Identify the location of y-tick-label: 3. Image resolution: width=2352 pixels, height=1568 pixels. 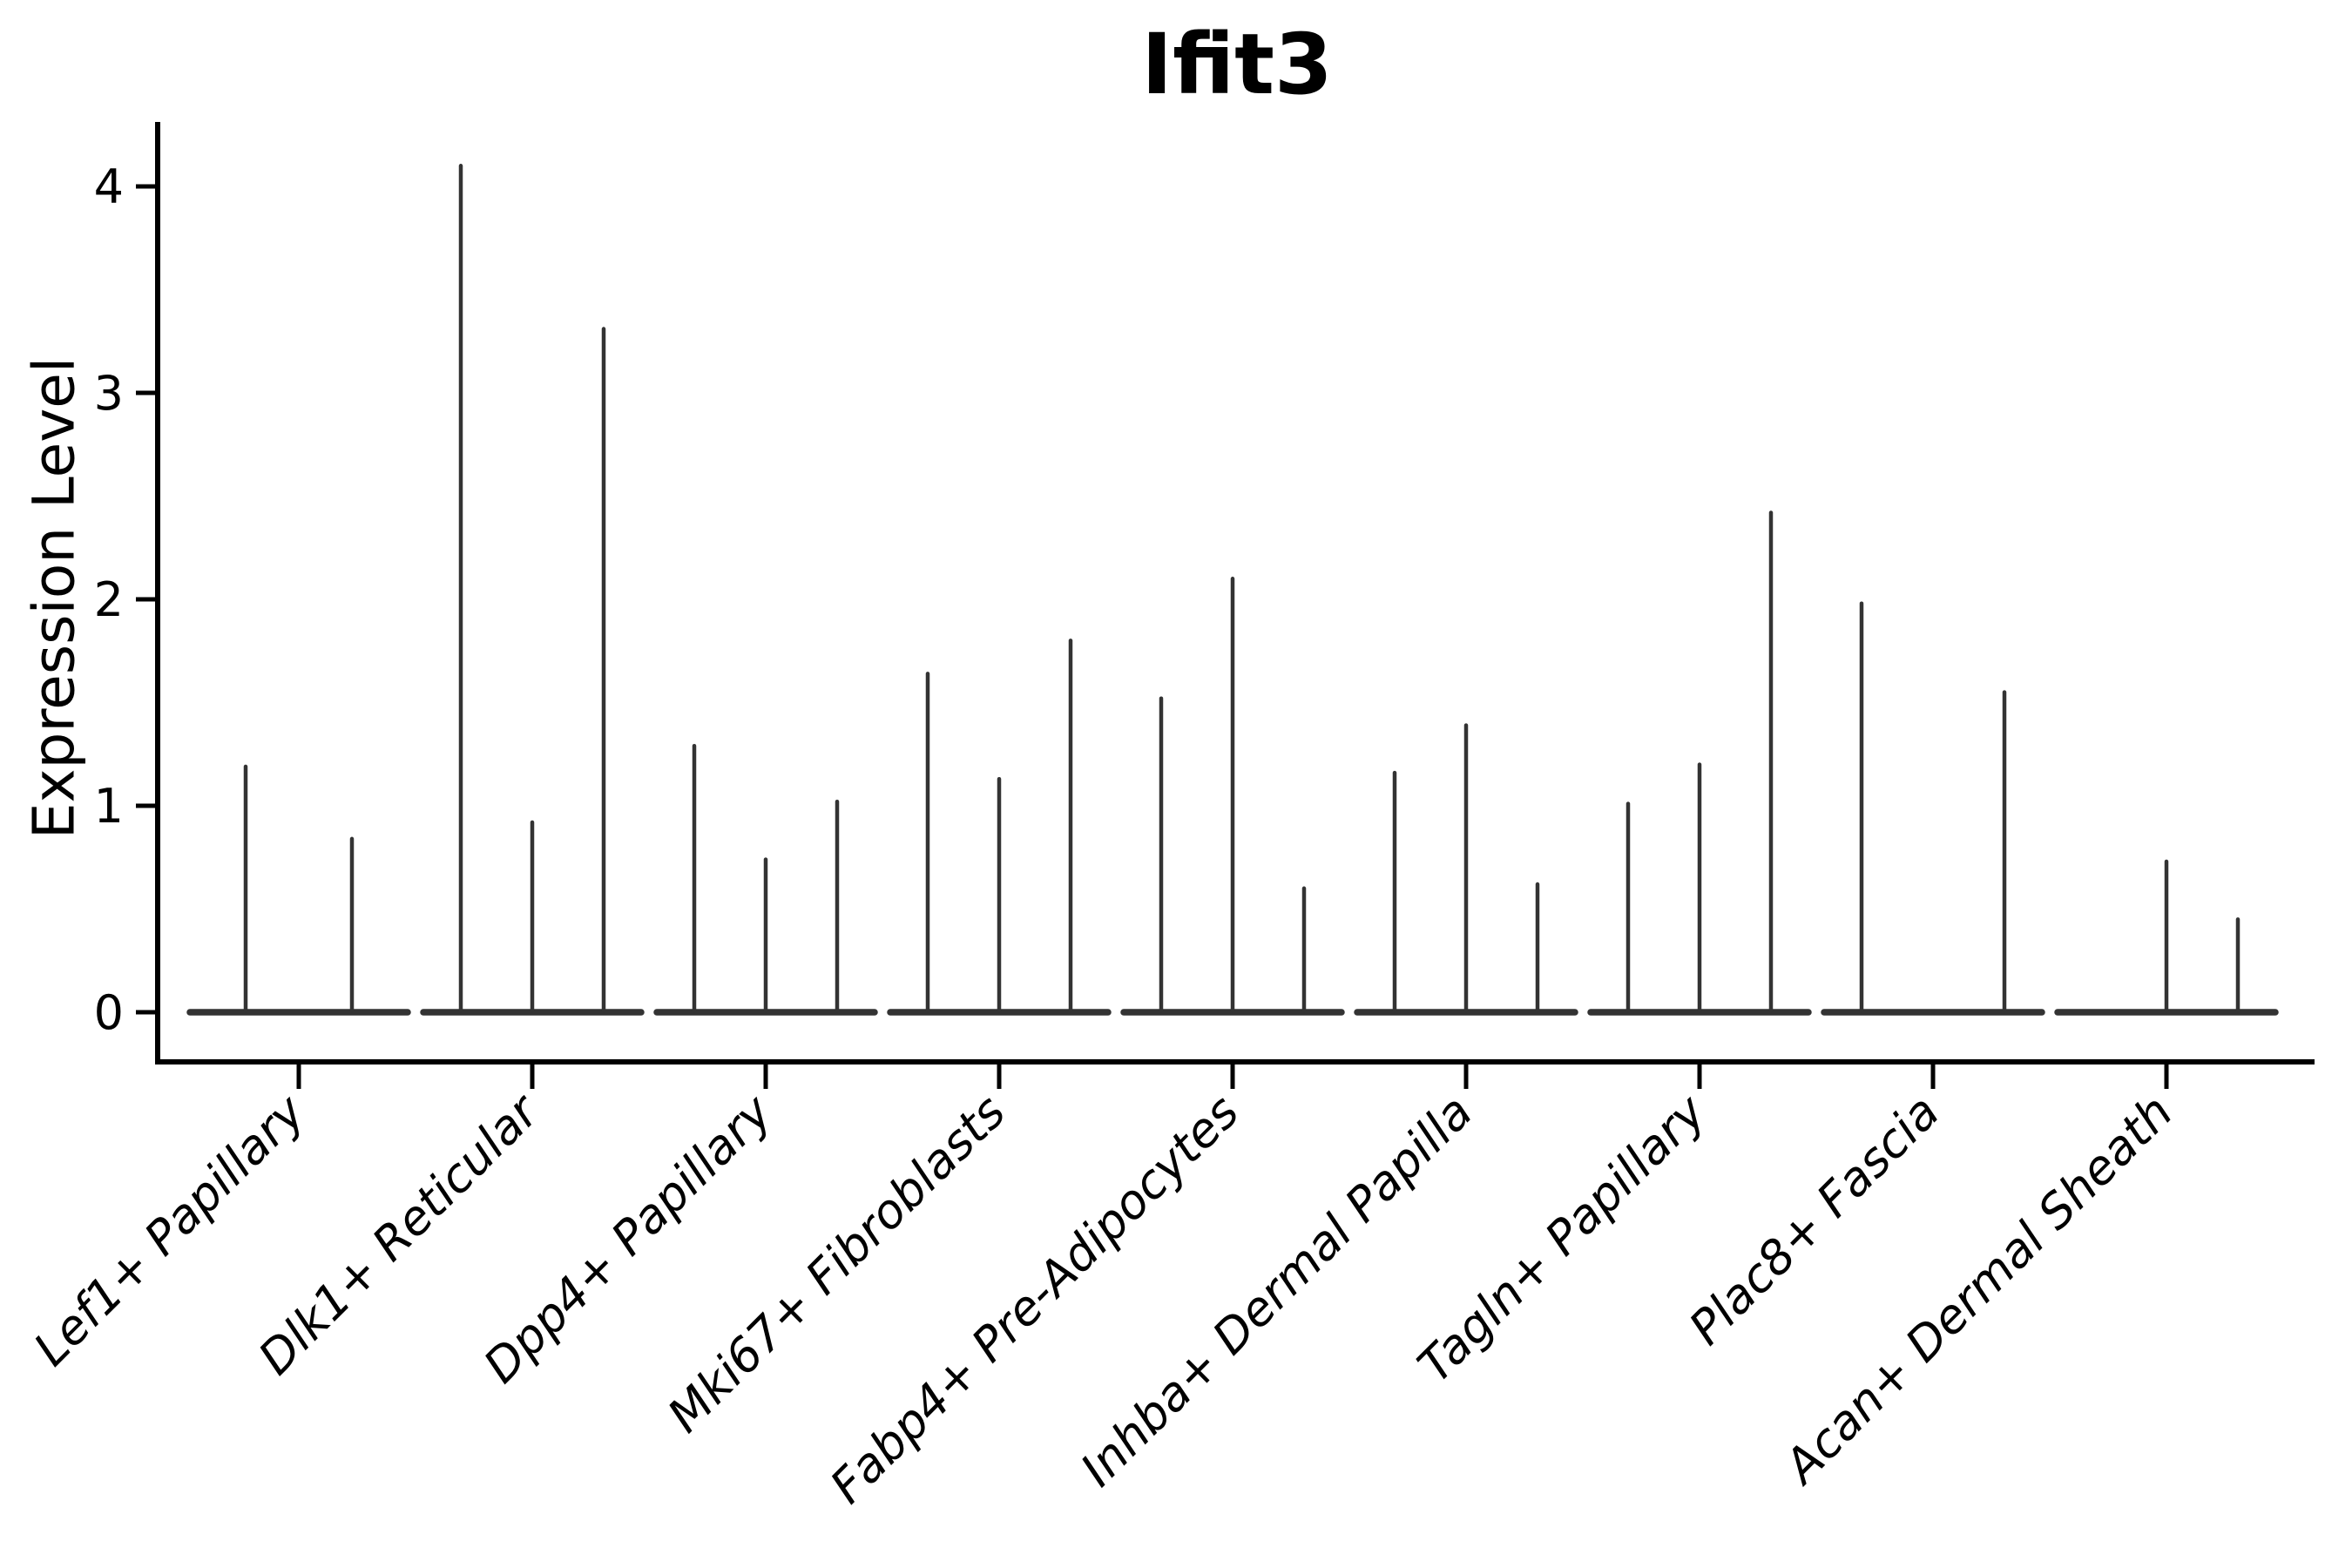
(109, 393).